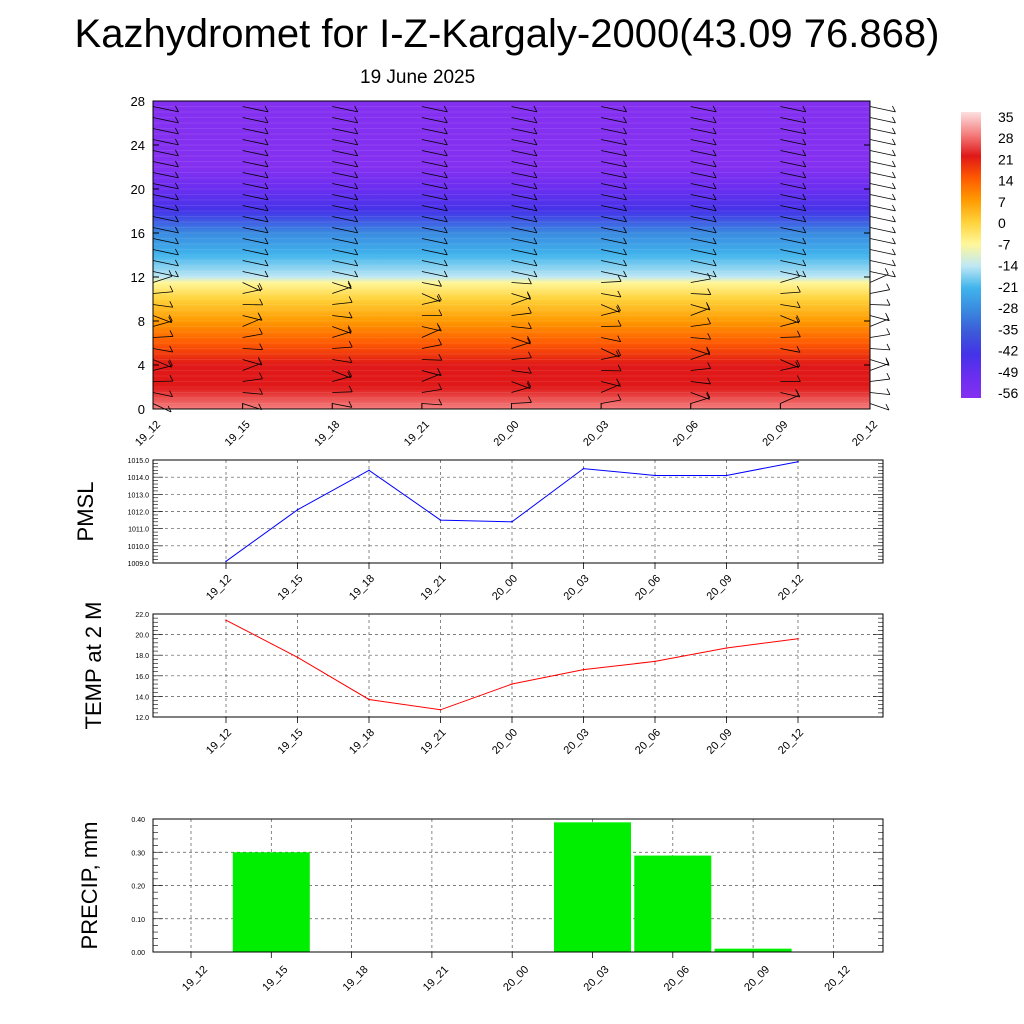 The height and width of the screenshot is (1024, 1024). What do you see at coordinates (138, 820) in the screenshot?
I see `y-tick-label: 0.40` at bounding box center [138, 820].